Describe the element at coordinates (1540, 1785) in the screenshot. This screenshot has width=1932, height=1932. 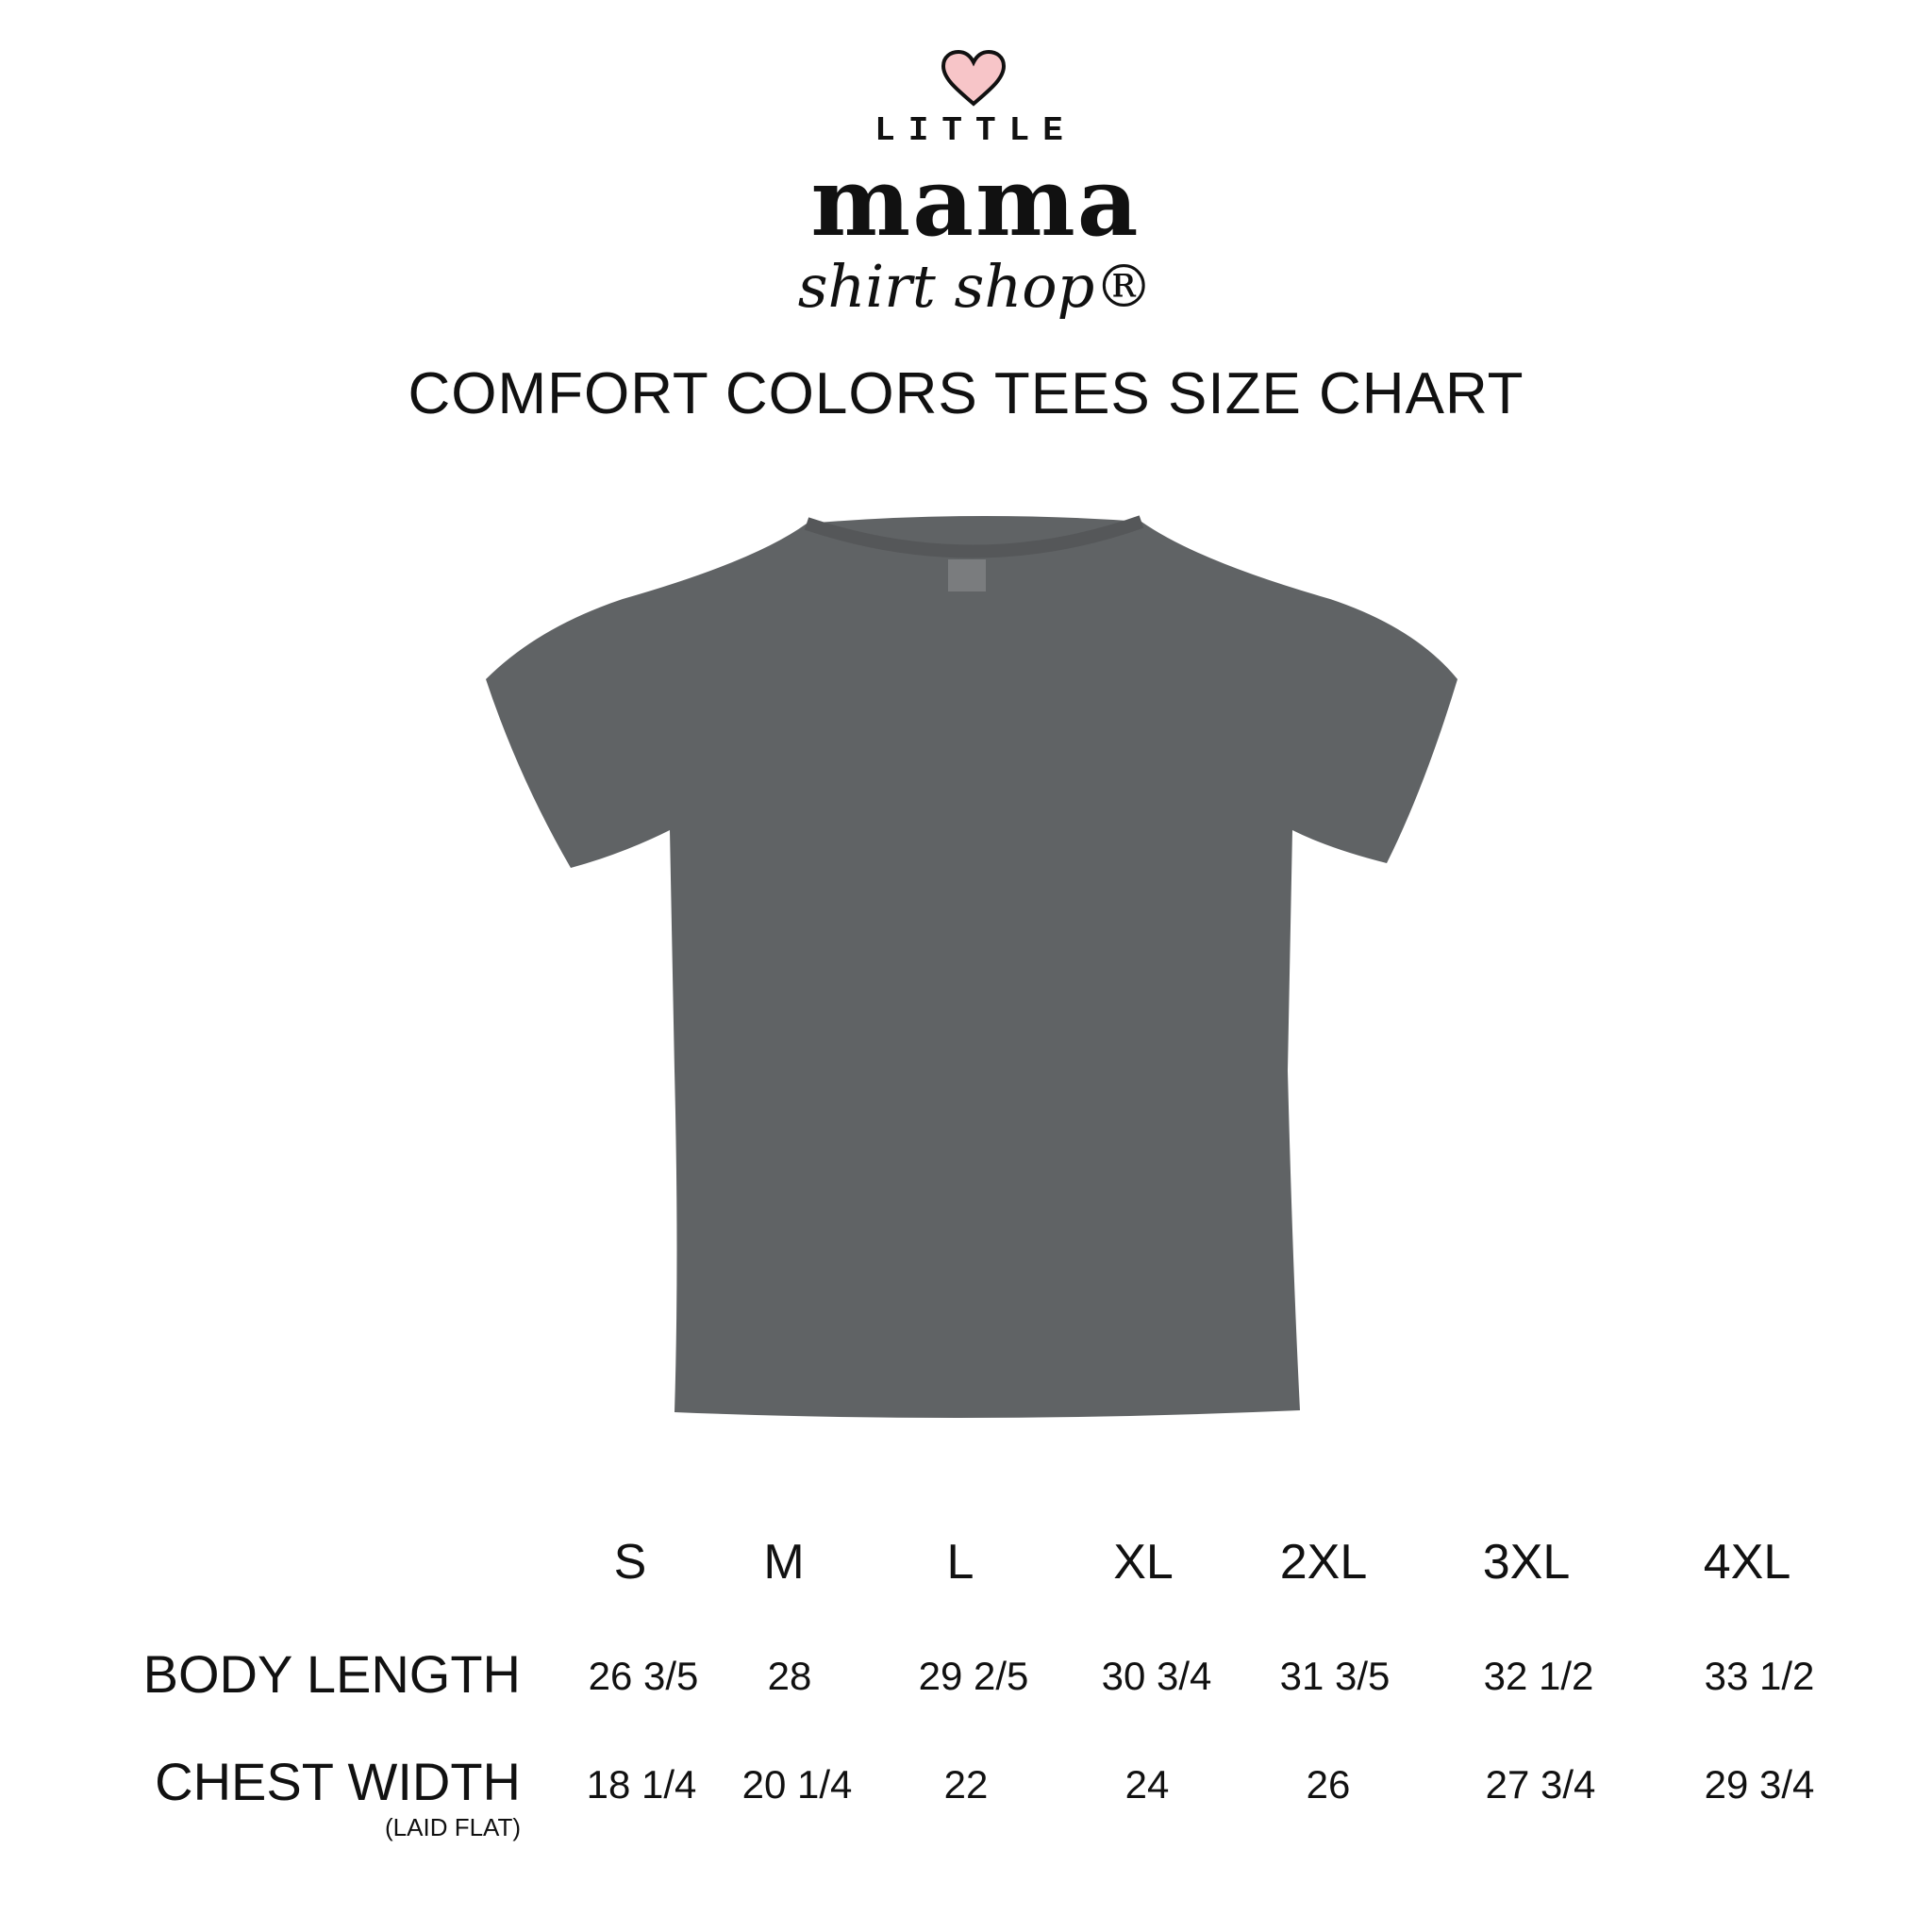
I see `cell: 27 3/4` at that location.